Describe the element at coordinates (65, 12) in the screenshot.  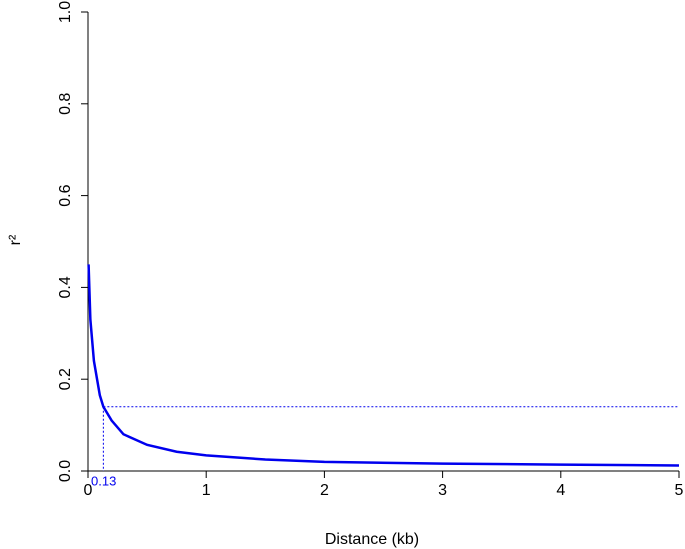
I see `y-tick-label: 1.0` at that location.